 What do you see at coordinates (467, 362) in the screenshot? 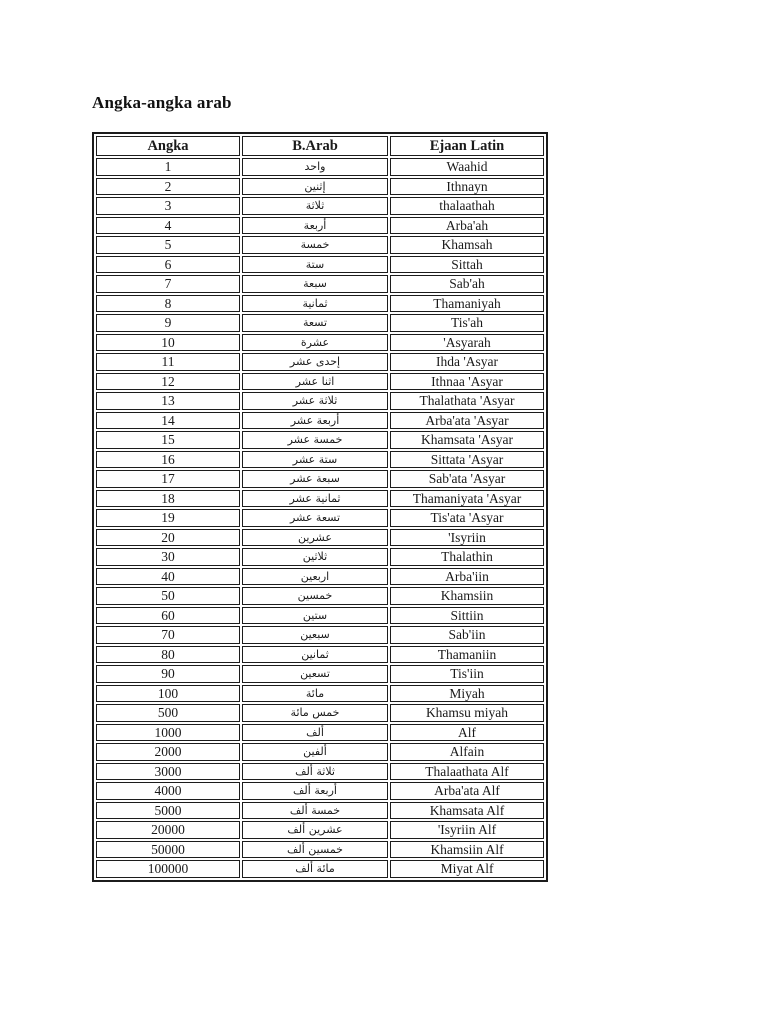
I see `latin-cell: Ihda 'Asyar` at bounding box center [467, 362].